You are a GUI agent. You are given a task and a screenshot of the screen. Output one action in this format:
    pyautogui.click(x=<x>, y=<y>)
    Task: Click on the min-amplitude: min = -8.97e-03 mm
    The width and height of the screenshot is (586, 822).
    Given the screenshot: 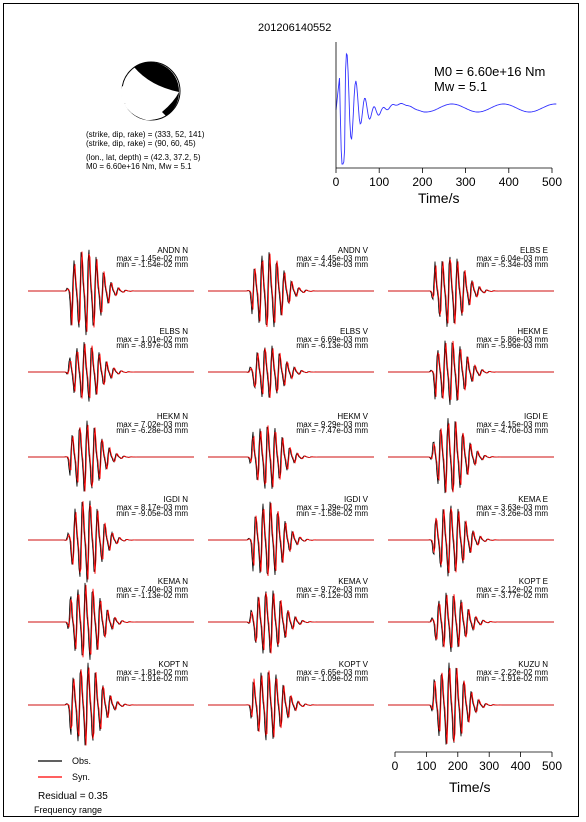 What is the action you would take?
    pyautogui.click(x=152, y=345)
    